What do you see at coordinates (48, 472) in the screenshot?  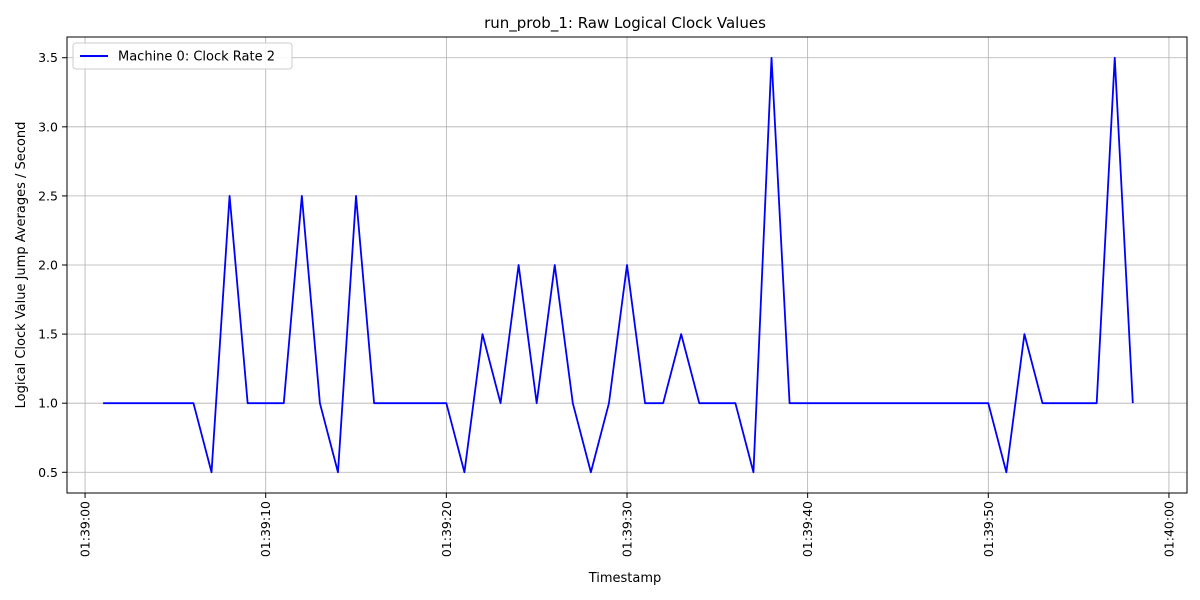 I see `y-tick-label: 0.5` at bounding box center [48, 472].